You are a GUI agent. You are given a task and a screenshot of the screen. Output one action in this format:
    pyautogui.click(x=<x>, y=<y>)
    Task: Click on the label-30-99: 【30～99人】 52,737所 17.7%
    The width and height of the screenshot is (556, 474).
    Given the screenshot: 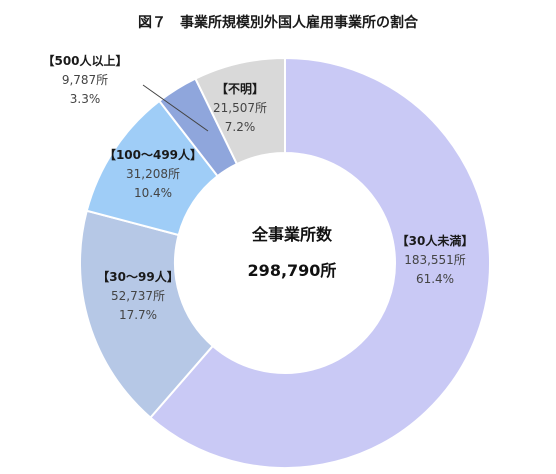 What is the action you would take?
    pyautogui.click(x=138, y=296)
    